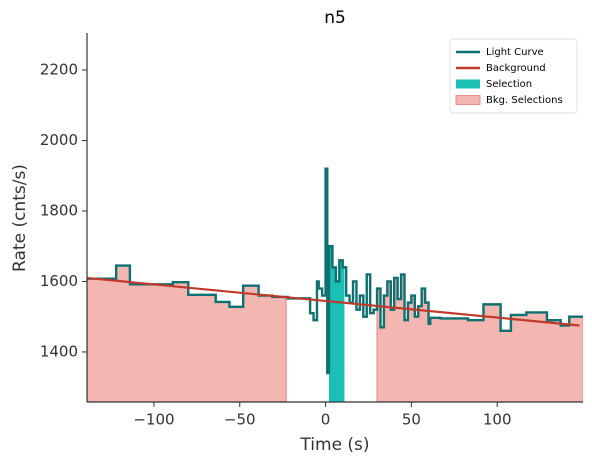 The image size is (592, 465). I want to click on y-tick-label: 2200, so click(59, 70).